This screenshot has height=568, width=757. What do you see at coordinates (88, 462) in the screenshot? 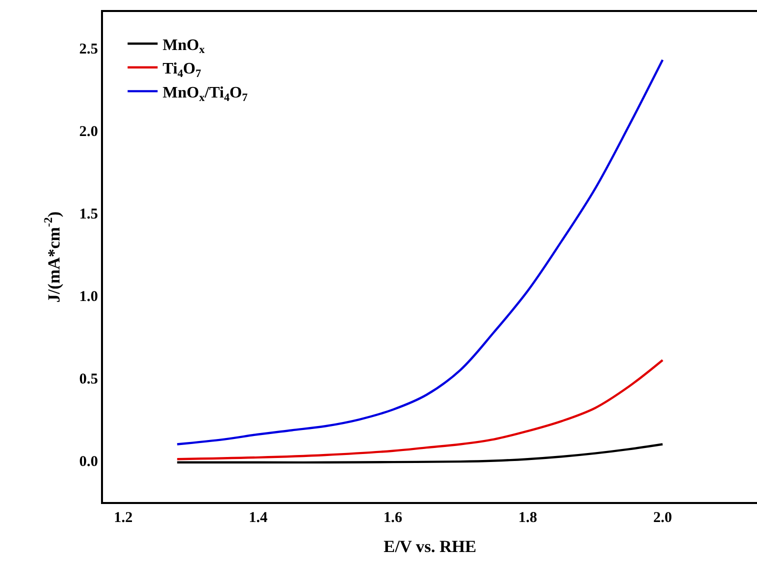
I see `y-tick-label: 0.0` at bounding box center [88, 462].